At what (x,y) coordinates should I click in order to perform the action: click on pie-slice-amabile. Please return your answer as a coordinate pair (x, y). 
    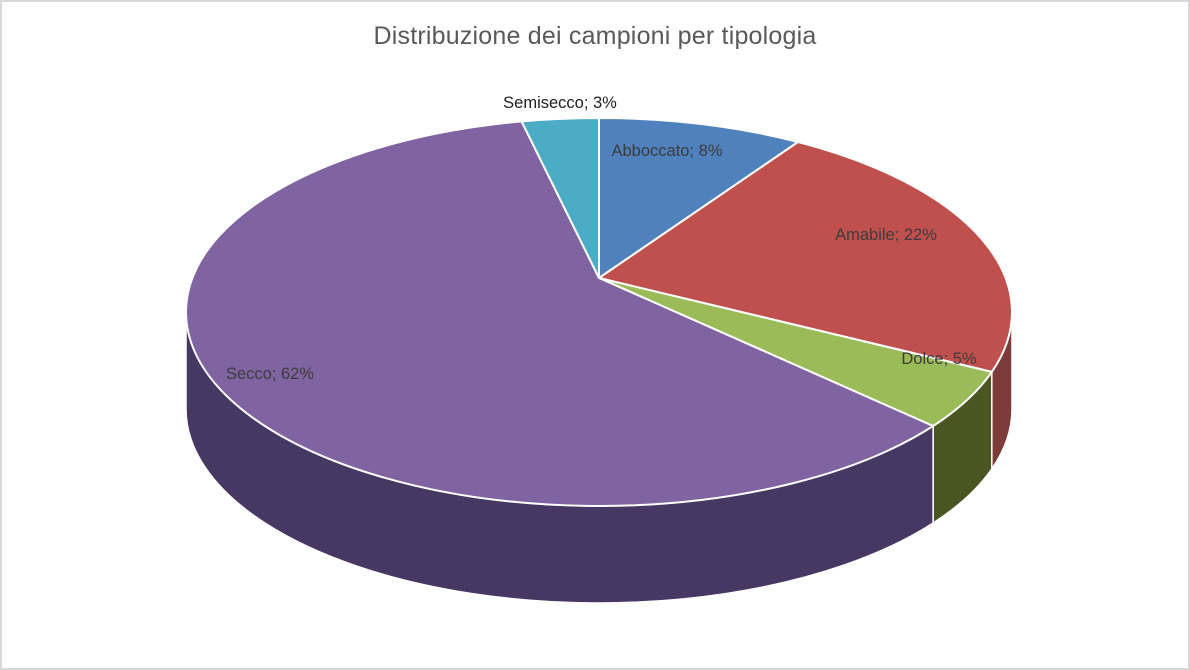
    Looking at the image, I should click on (805, 257).